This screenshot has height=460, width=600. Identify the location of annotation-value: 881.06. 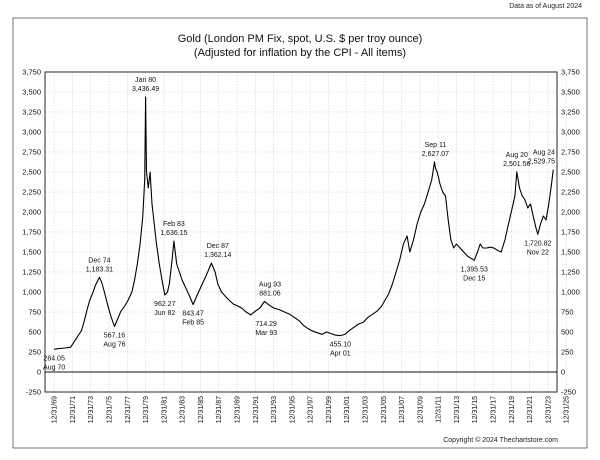
(270, 294).